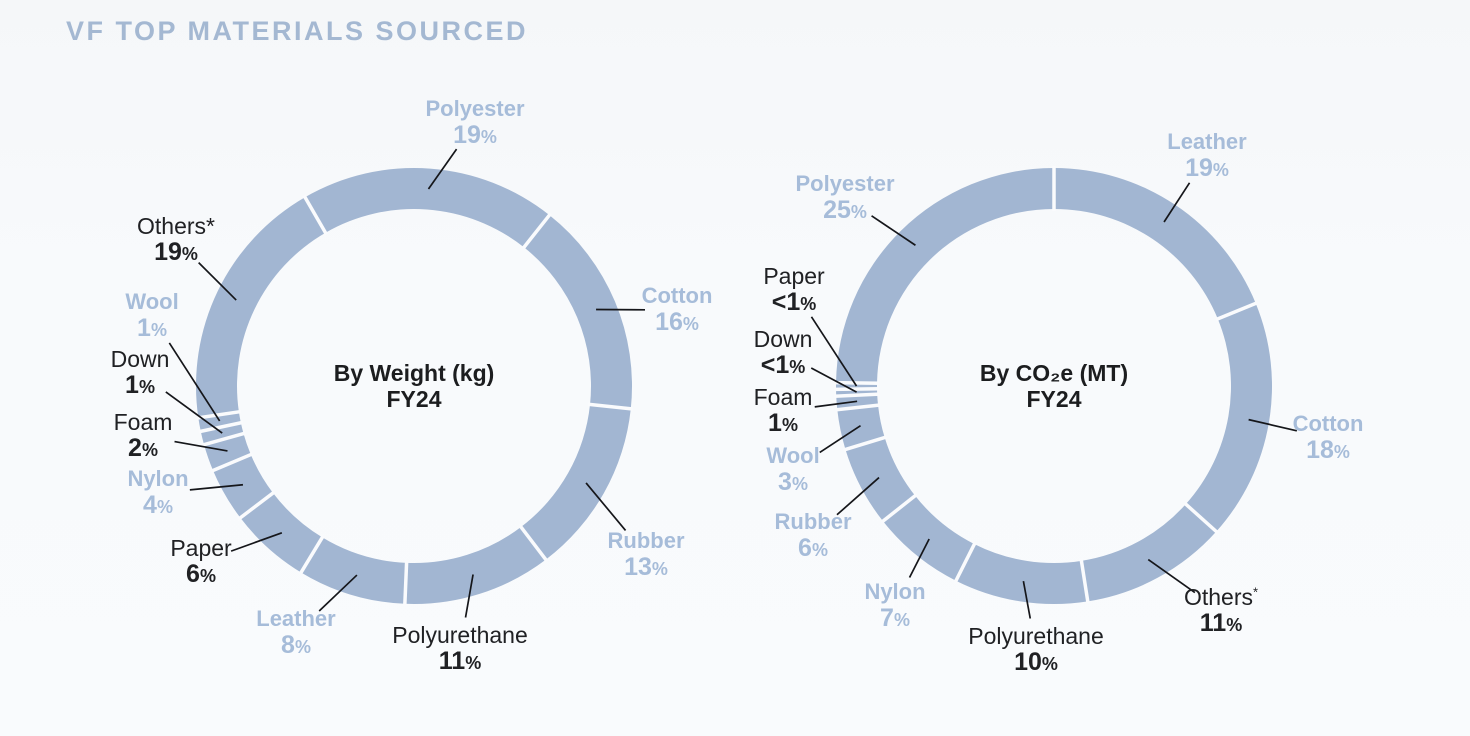 Image resolution: width=1470 pixels, height=736 pixels. What do you see at coordinates (427, 208) in the screenshot?
I see `donut-weight-slice-polyester` at bounding box center [427, 208].